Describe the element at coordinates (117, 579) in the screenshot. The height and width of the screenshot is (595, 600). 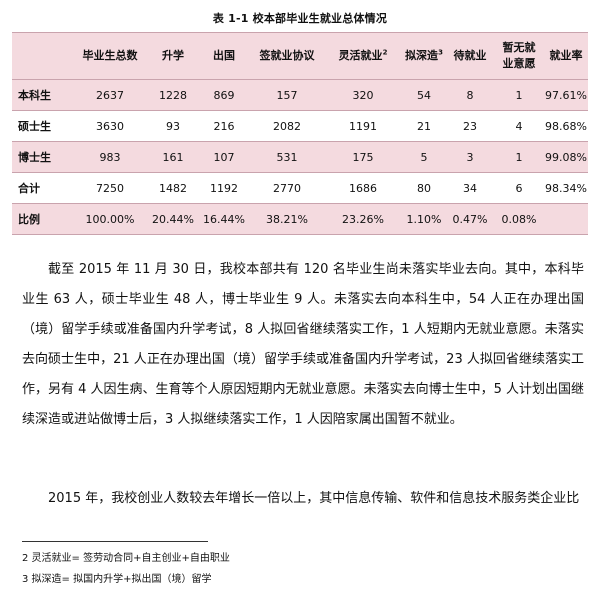
I see `footnote: 3 拟深造= 拟国内升学+拟出国（境）留学` at that location.